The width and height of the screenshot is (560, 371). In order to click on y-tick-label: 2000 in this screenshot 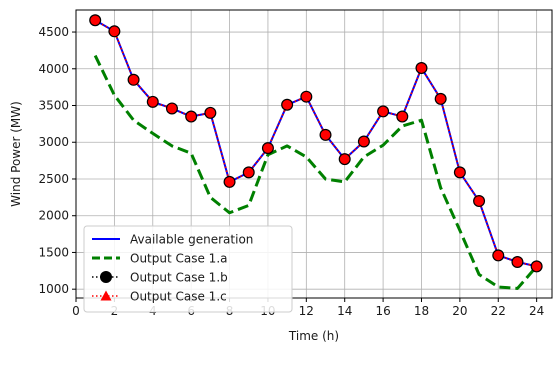, I will do `click(53, 216)`.